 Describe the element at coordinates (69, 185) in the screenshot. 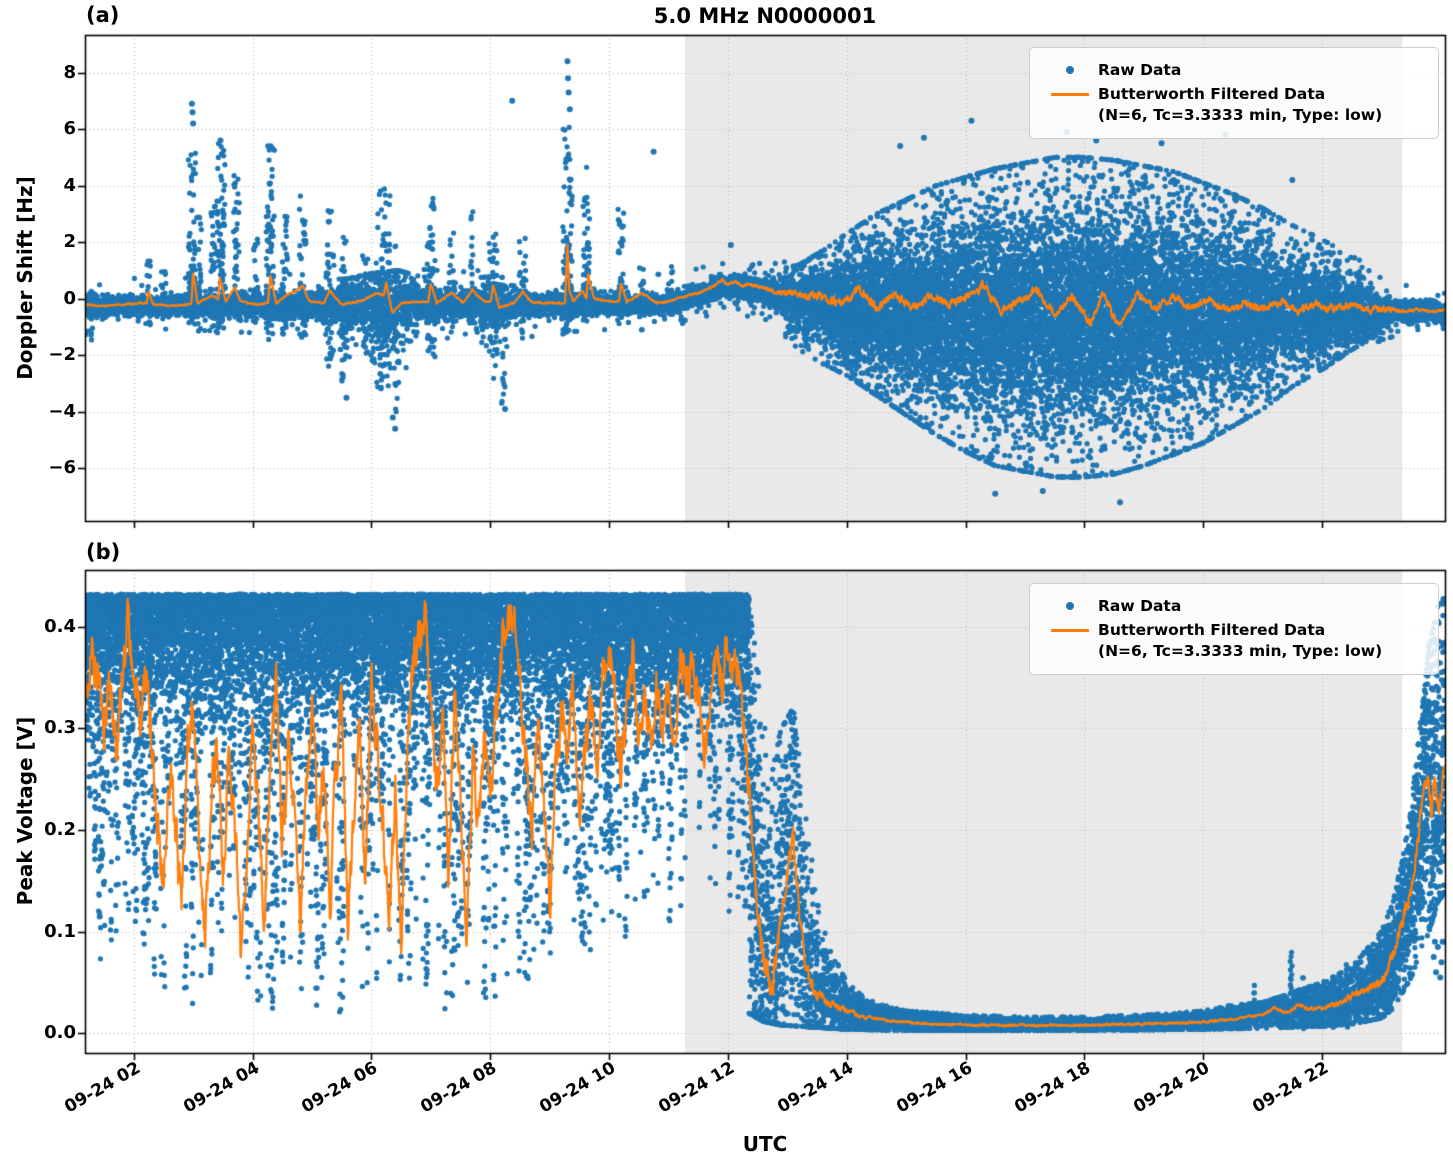

I see `y-tick-label: 4` at that location.